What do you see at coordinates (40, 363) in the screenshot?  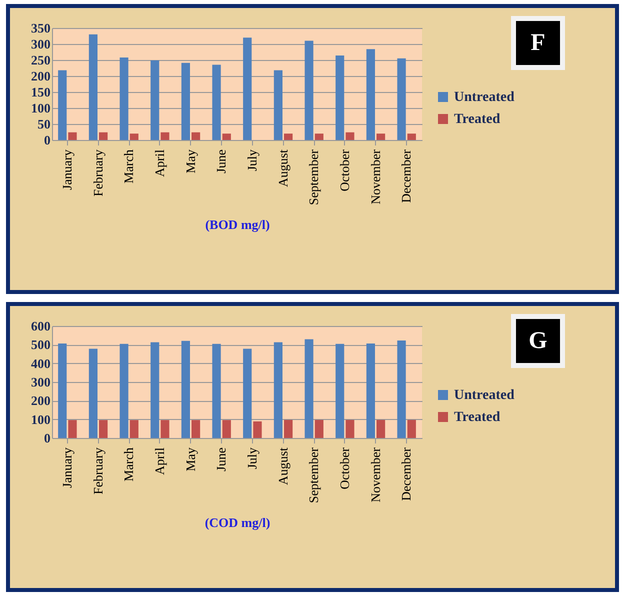 I see `y-tick-label: 400` at bounding box center [40, 363].